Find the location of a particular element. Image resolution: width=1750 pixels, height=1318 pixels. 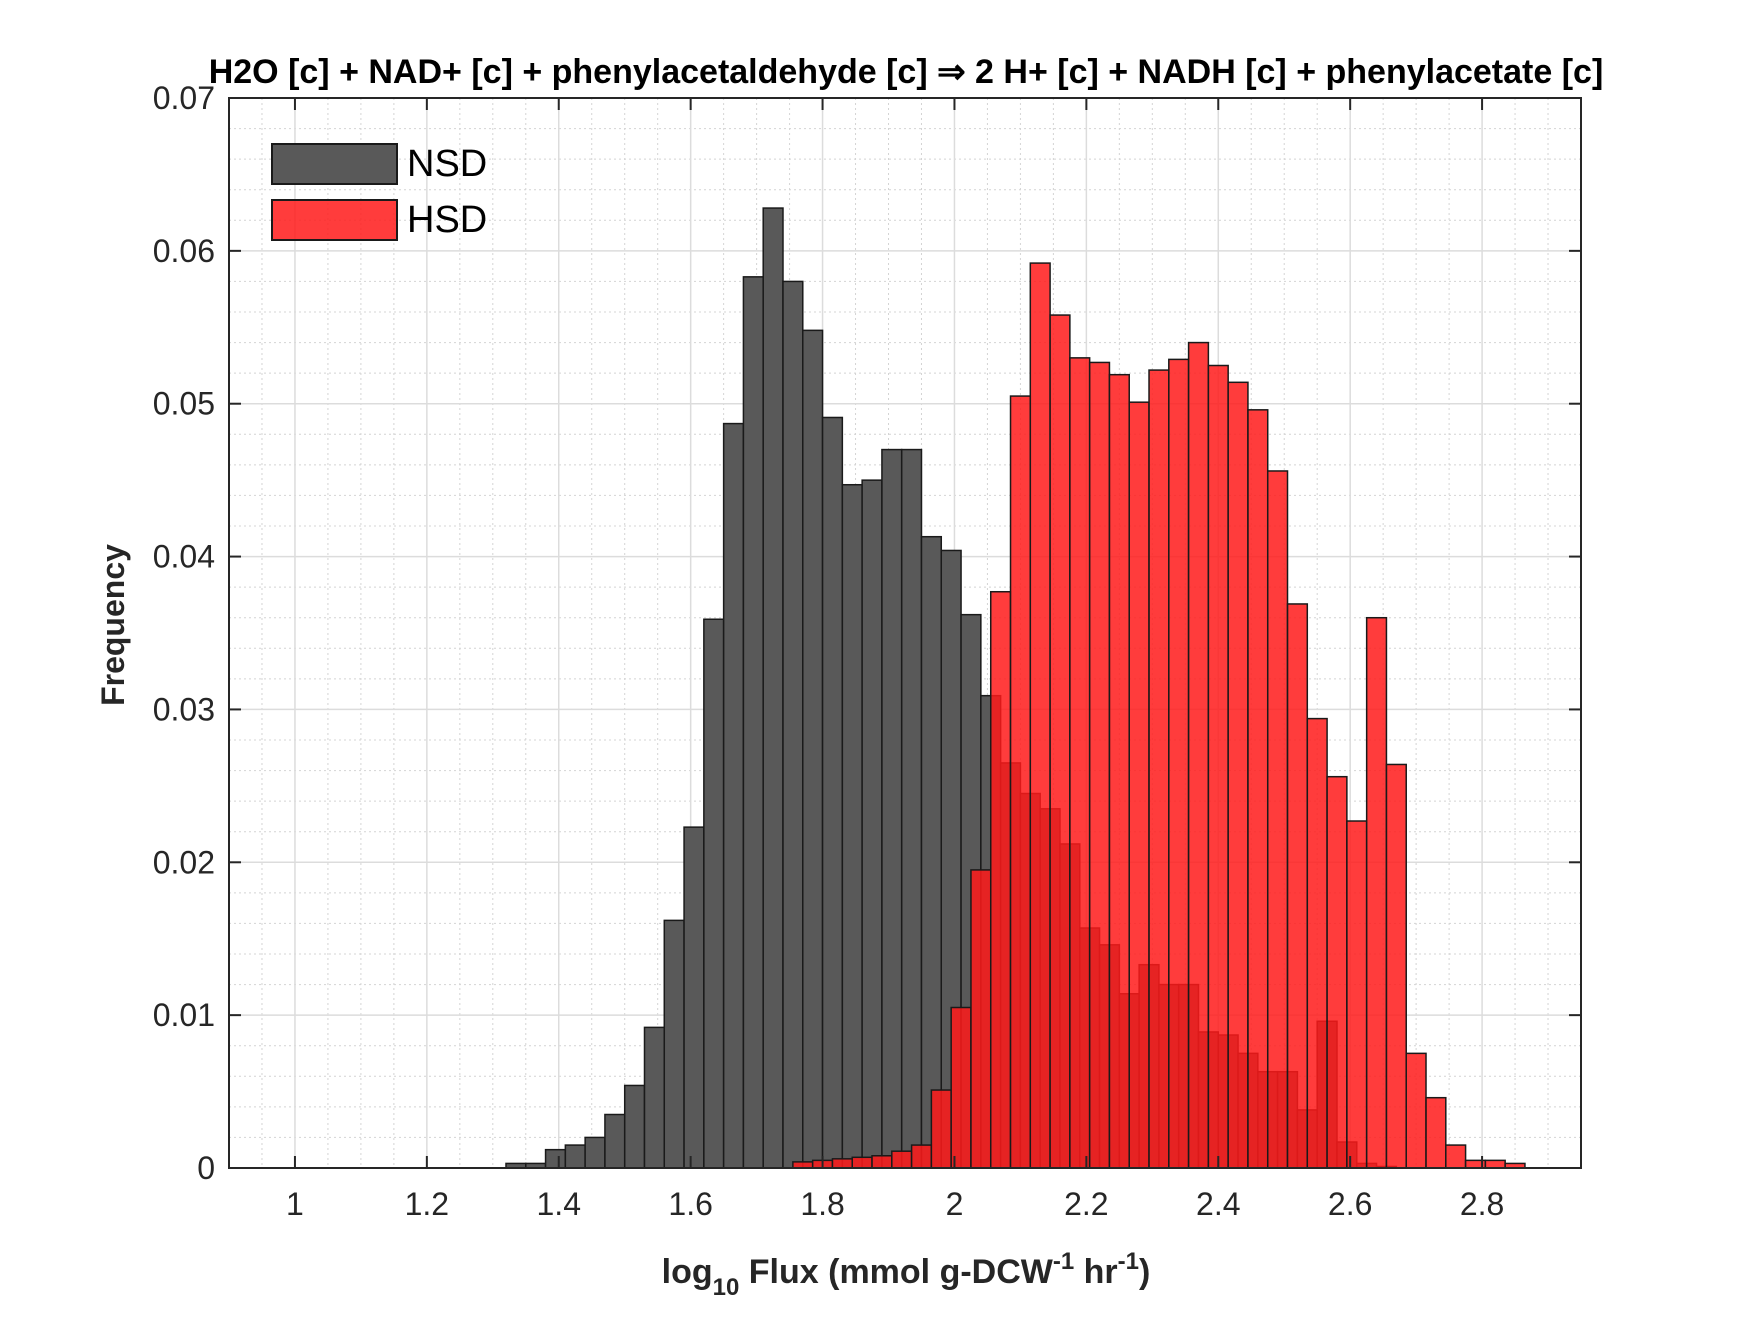

x-axis-label: log10 Flux (mmol g-DCW-1 hr-1) is located at coordinates (906, 1274).